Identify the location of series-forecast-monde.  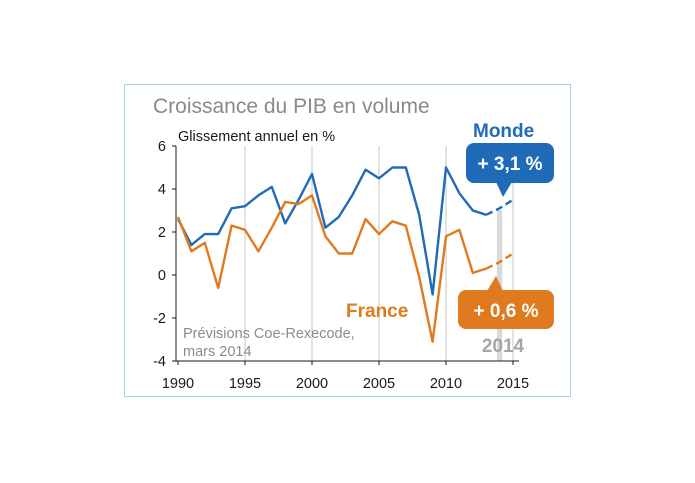
(499, 207).